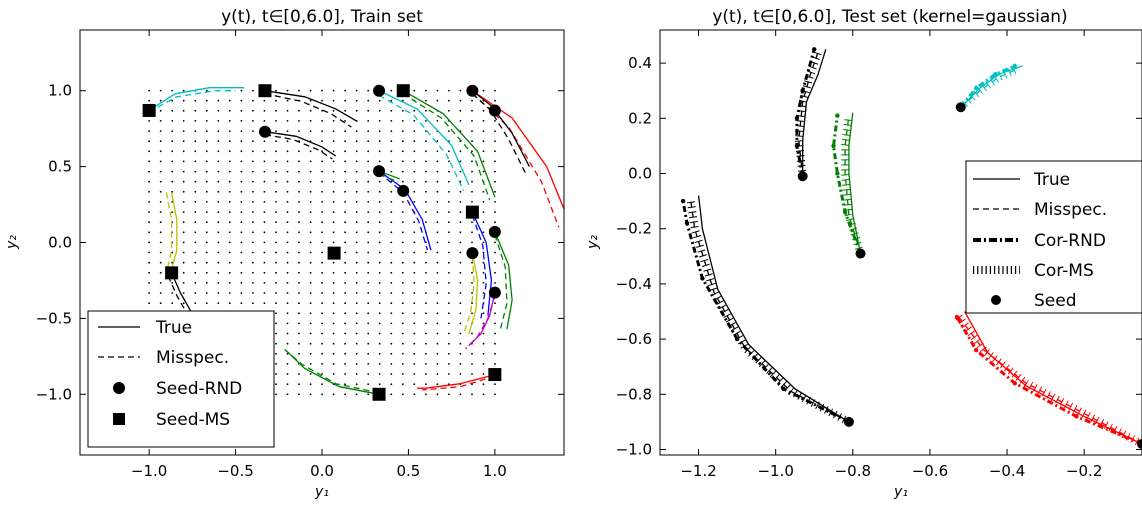 The image size is (1142, 506). I want to click on x-tick-label: 0.0, so click(322, 471).